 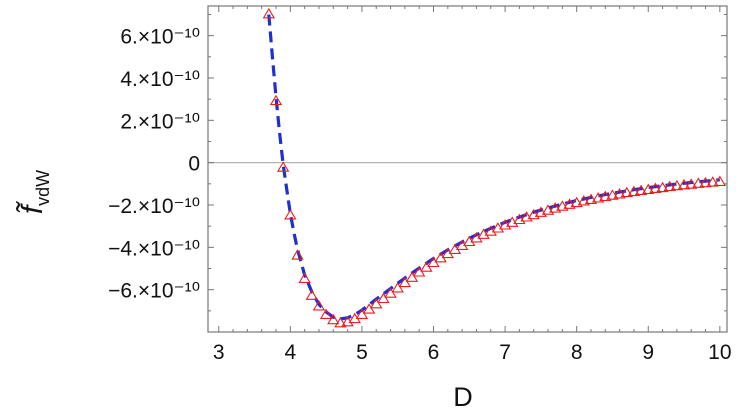 What do you see at coordinates (43, 188) in the screenshot?
I see `y-axis-label-subscript: vdW` at bounding box center [43, 188].